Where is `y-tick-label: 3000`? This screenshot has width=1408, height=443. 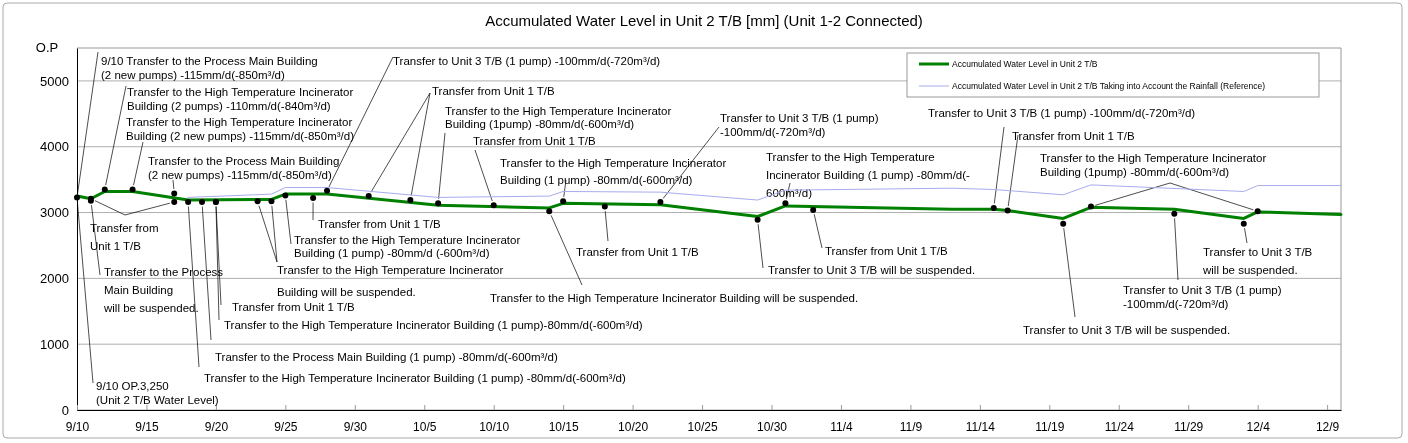
y-tick-label: 3000 is located at coordinates (54, 213).